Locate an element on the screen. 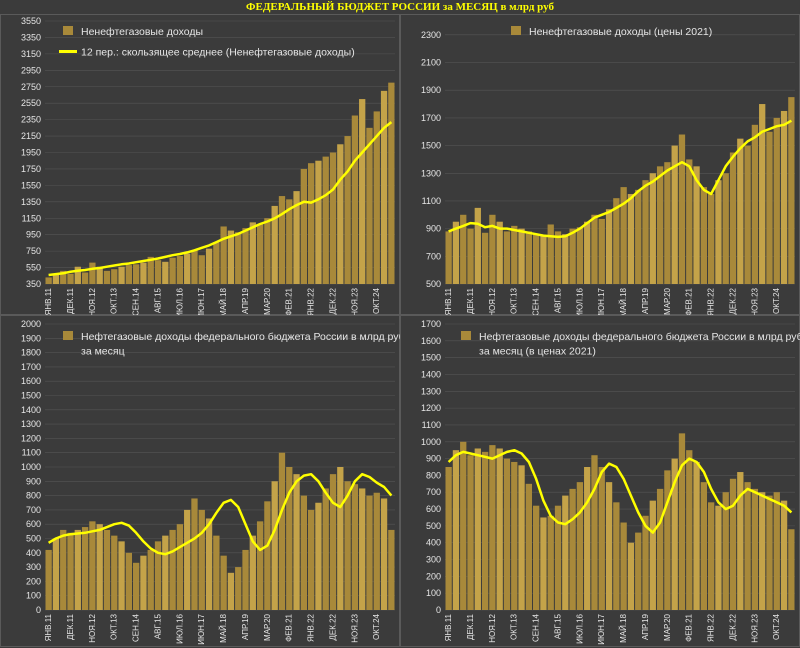 Image resolution: width=800 pixels, height=648 pixels. y-tick-label: 1500 is located at coordinates (31, 396).